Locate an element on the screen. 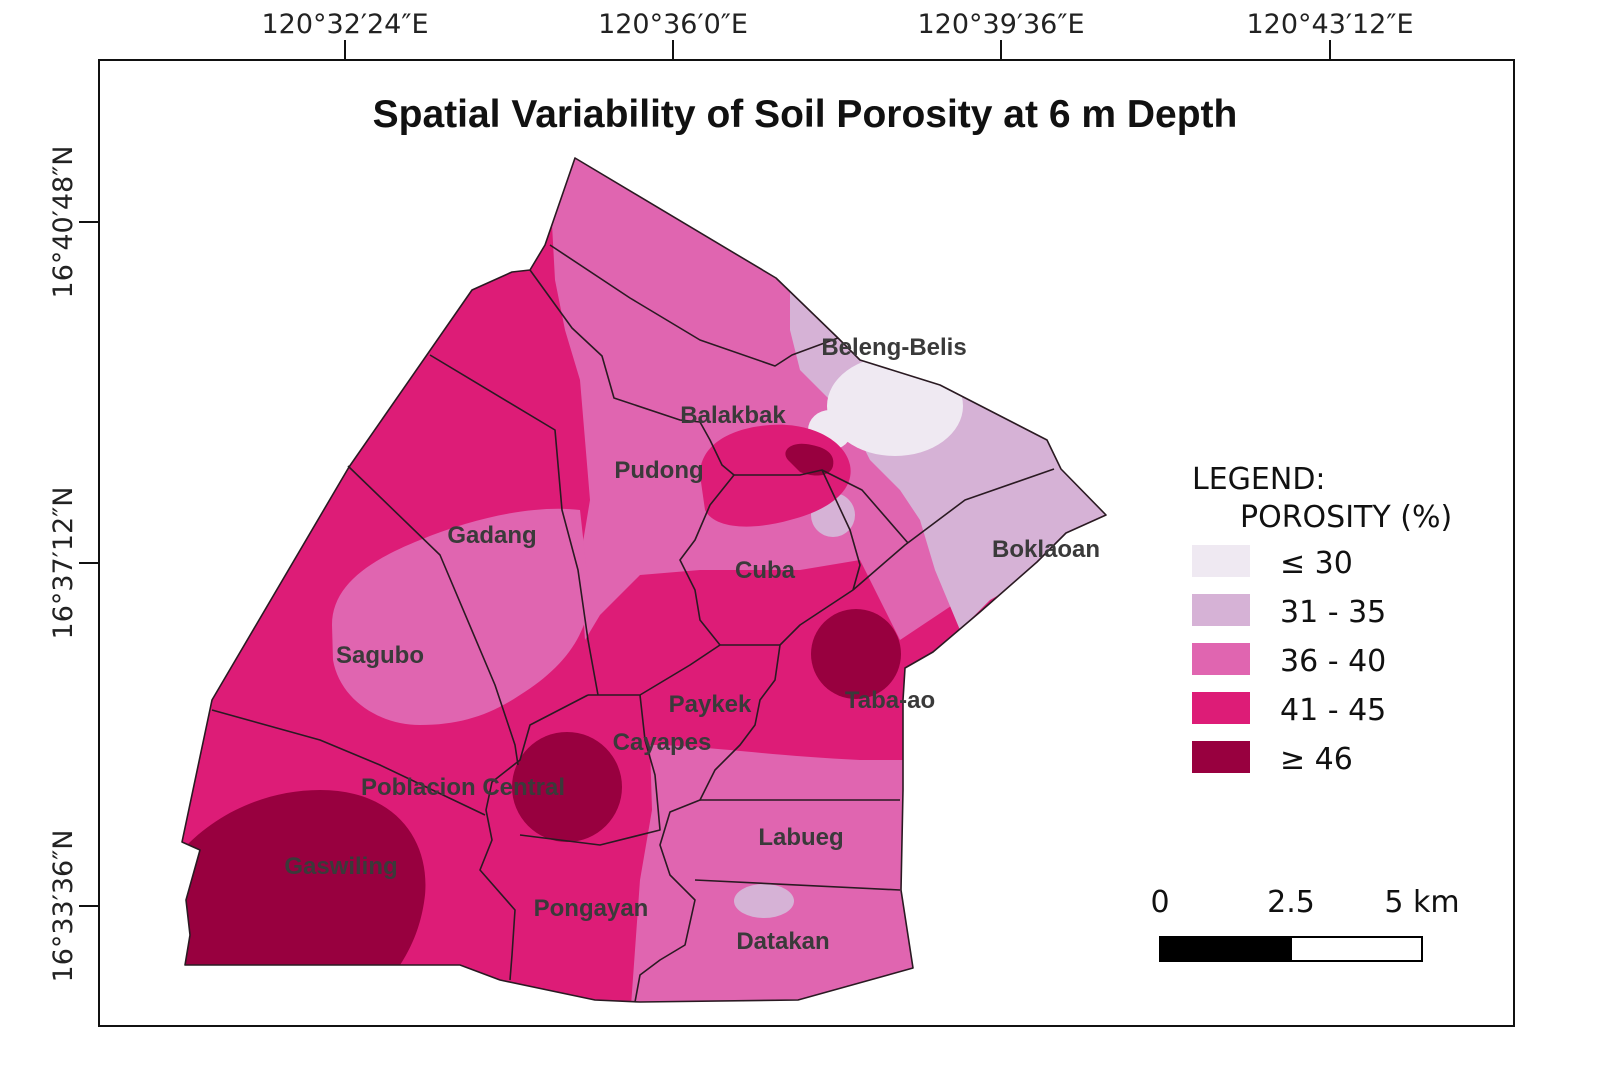 The width and height of the screenshot is (1600, 1067). scale-segment-white is located at coordinates (1356, 949).